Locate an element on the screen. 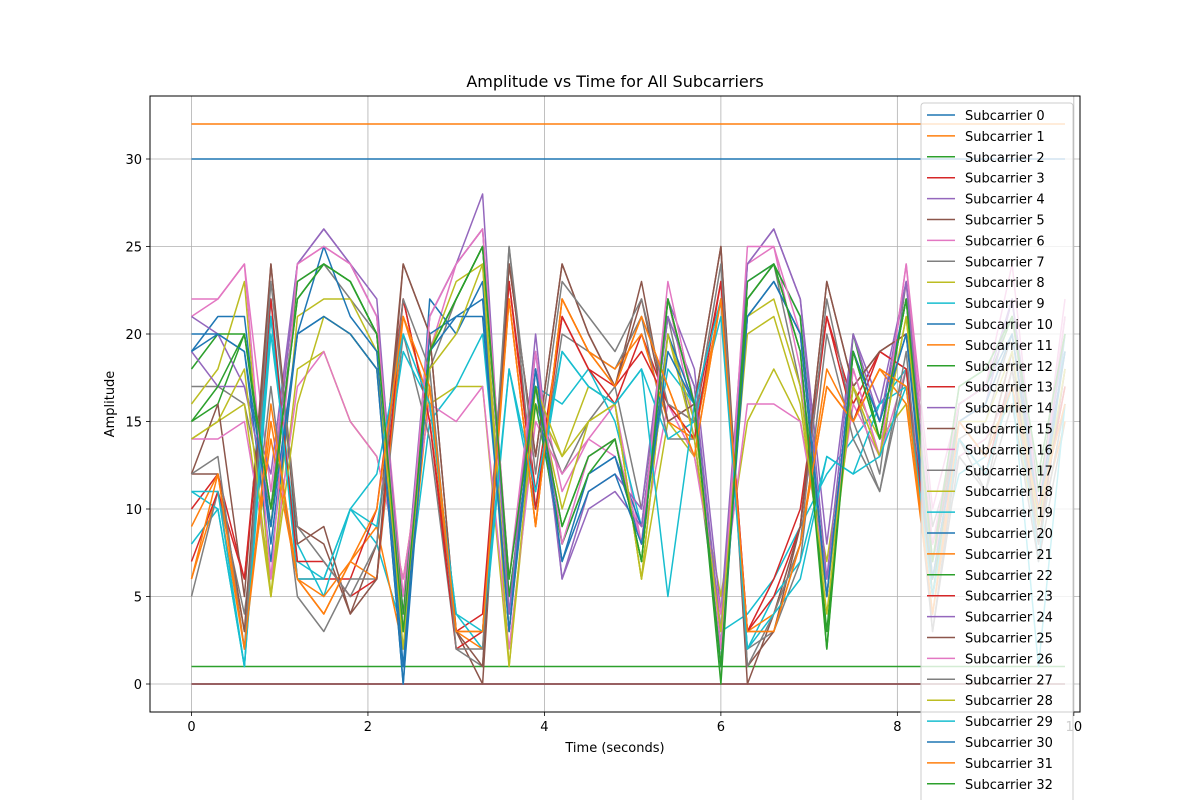  legend-label: Subcarrier 1 is located at coordinates (1005, 137).